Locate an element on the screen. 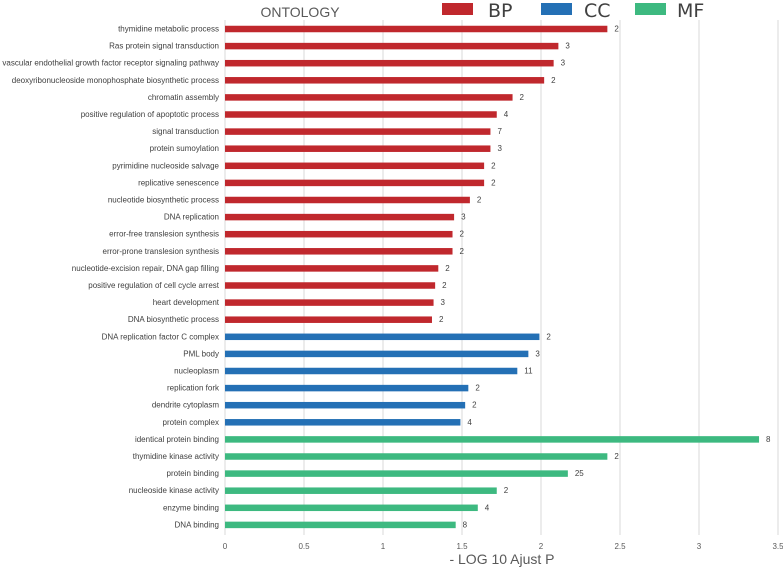  category-label: protein binding is located at coordinates (193, 473).